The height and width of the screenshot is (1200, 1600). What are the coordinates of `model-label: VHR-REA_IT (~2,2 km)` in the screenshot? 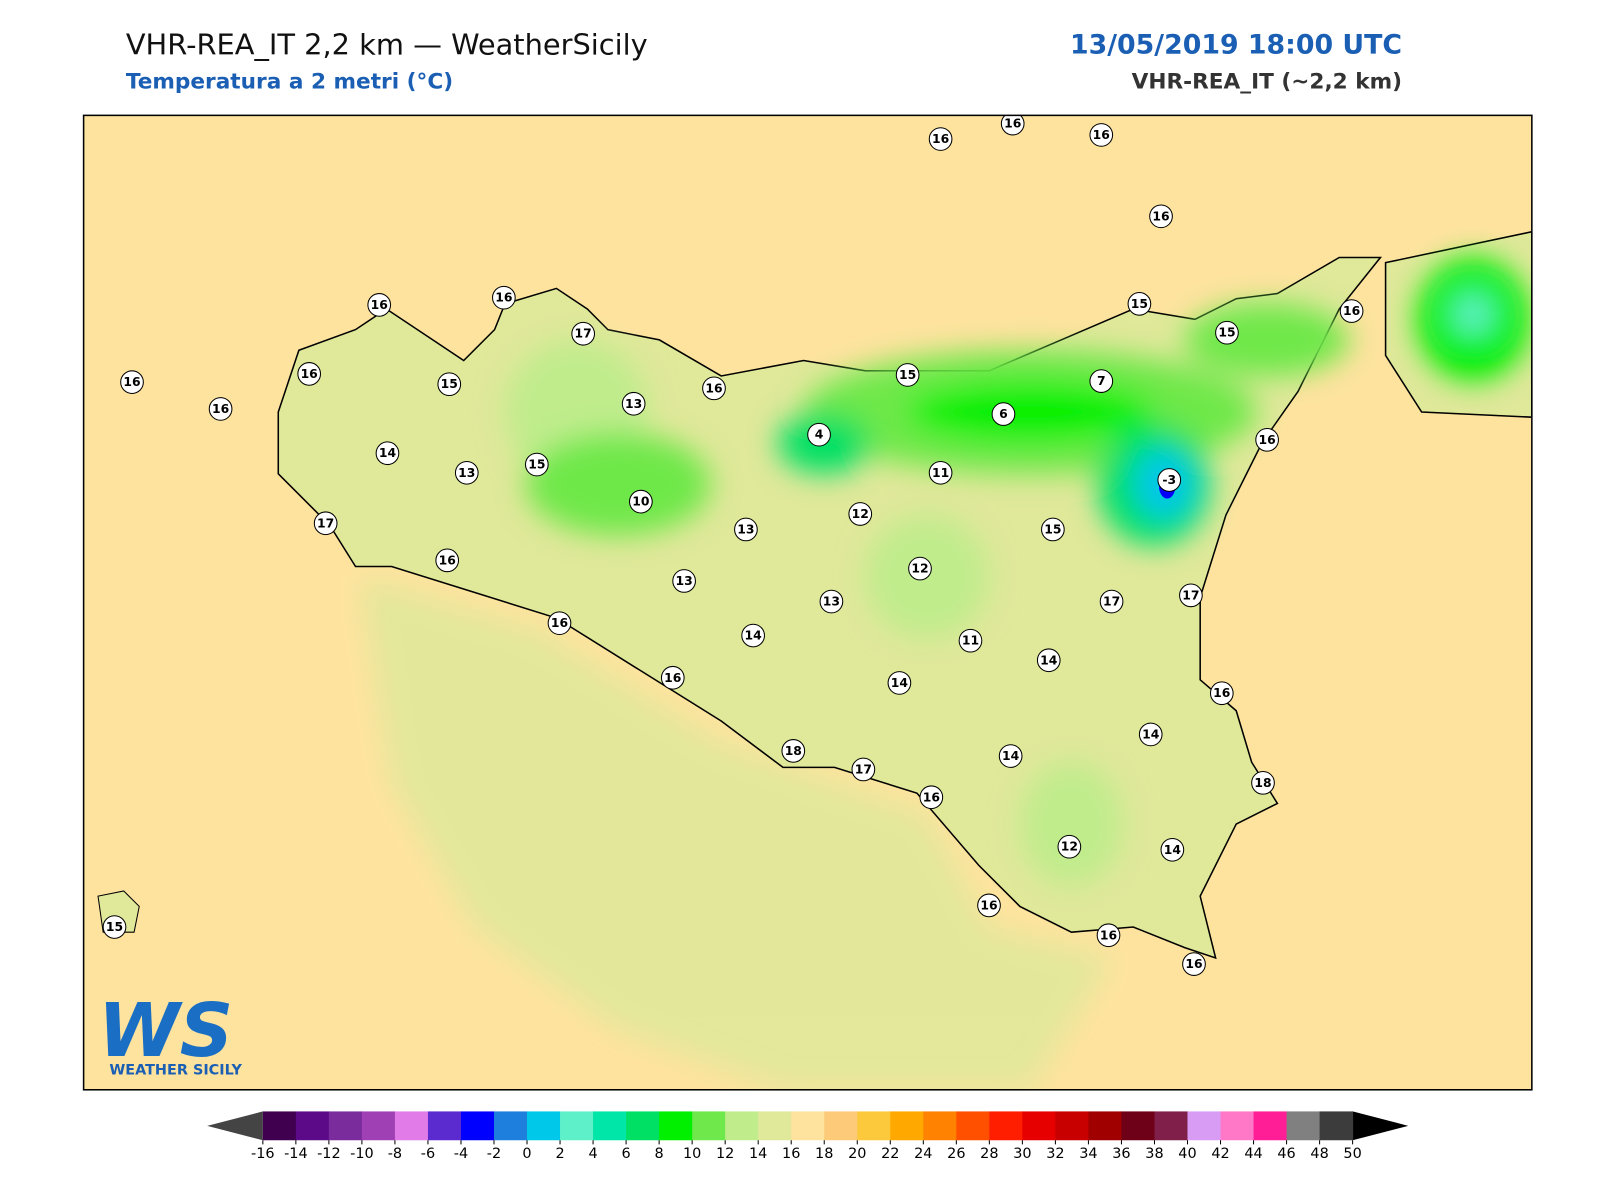 It's located at (1267, 82).